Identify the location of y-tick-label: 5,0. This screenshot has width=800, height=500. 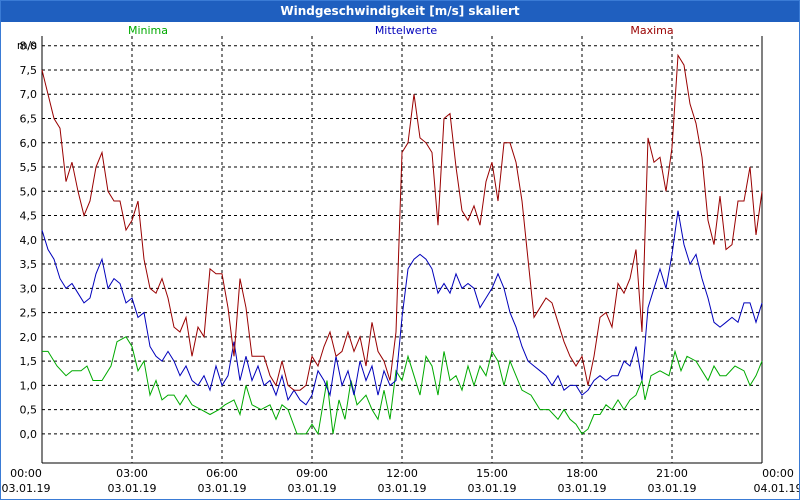
(29, 191).